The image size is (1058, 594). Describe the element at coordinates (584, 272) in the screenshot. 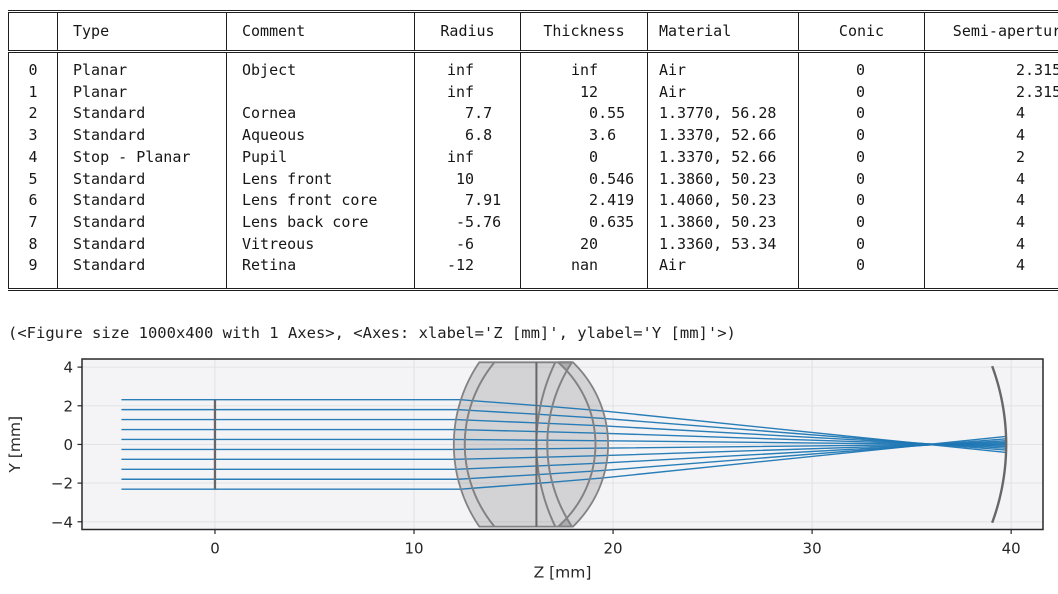

I see `table-cell: nan` at that location.